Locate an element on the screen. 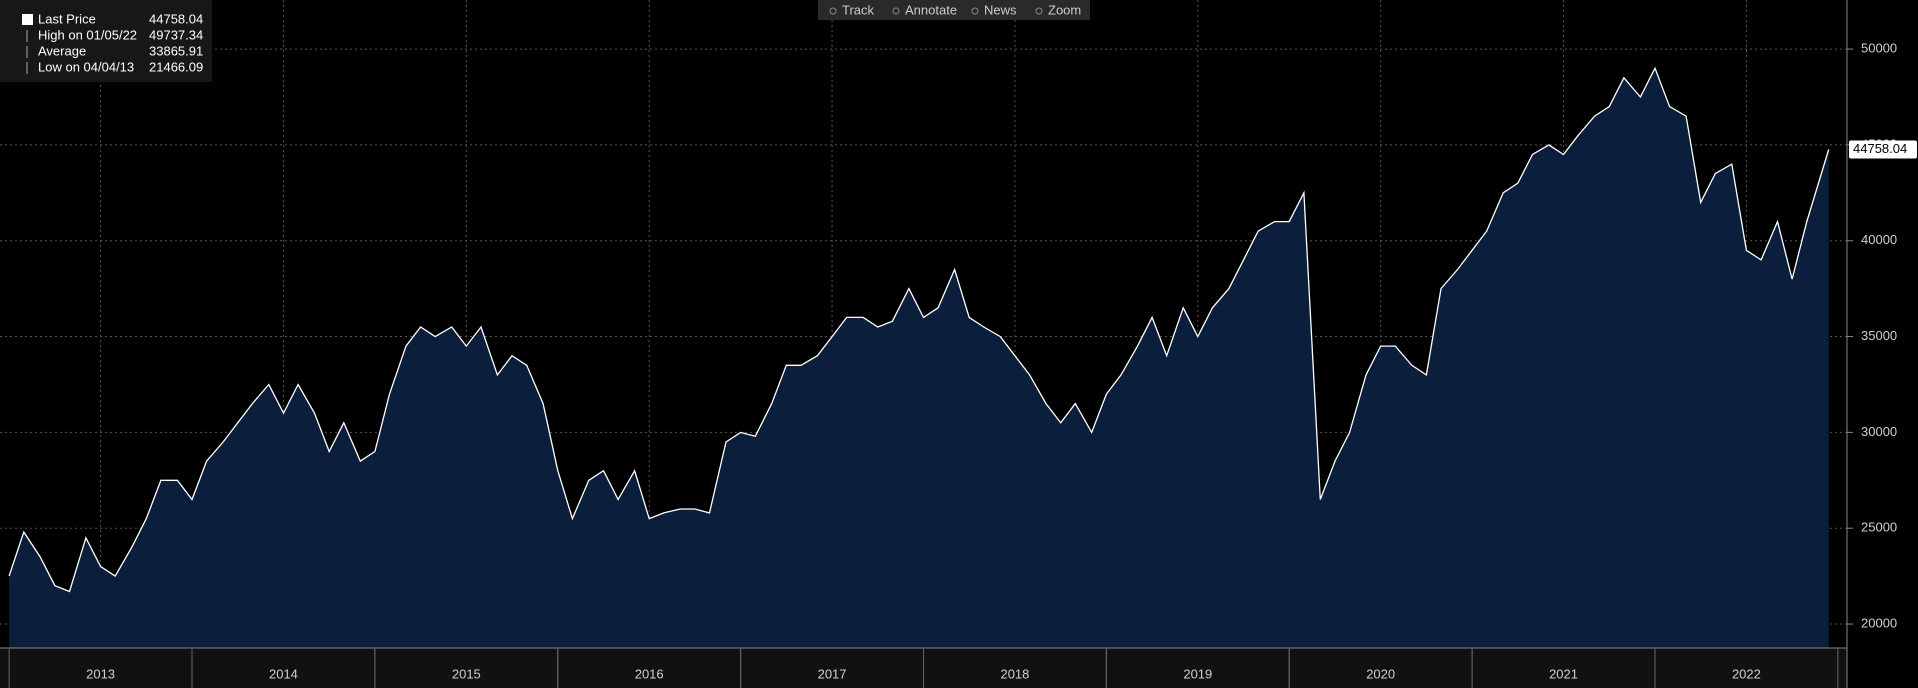 Image resolution: width=1918 pixels, height=688 pixels. toolbar: Track Annotate News Zoom is located at coordinates (954, 10).